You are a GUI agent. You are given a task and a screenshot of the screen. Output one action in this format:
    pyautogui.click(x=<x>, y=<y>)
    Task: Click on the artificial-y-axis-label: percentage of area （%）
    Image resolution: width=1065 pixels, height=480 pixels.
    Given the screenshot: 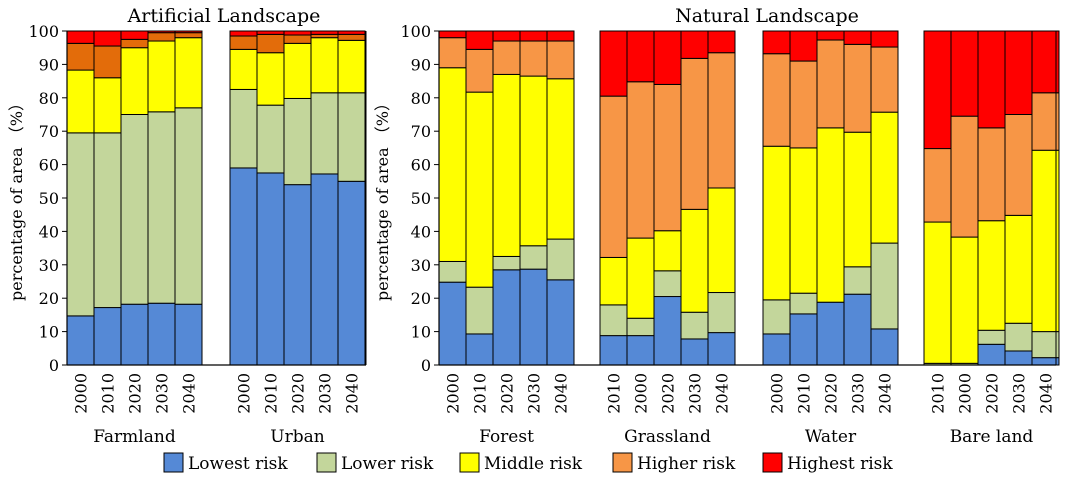 What is the action you would take?
    pyautogui.click(x=16, y=198)
    